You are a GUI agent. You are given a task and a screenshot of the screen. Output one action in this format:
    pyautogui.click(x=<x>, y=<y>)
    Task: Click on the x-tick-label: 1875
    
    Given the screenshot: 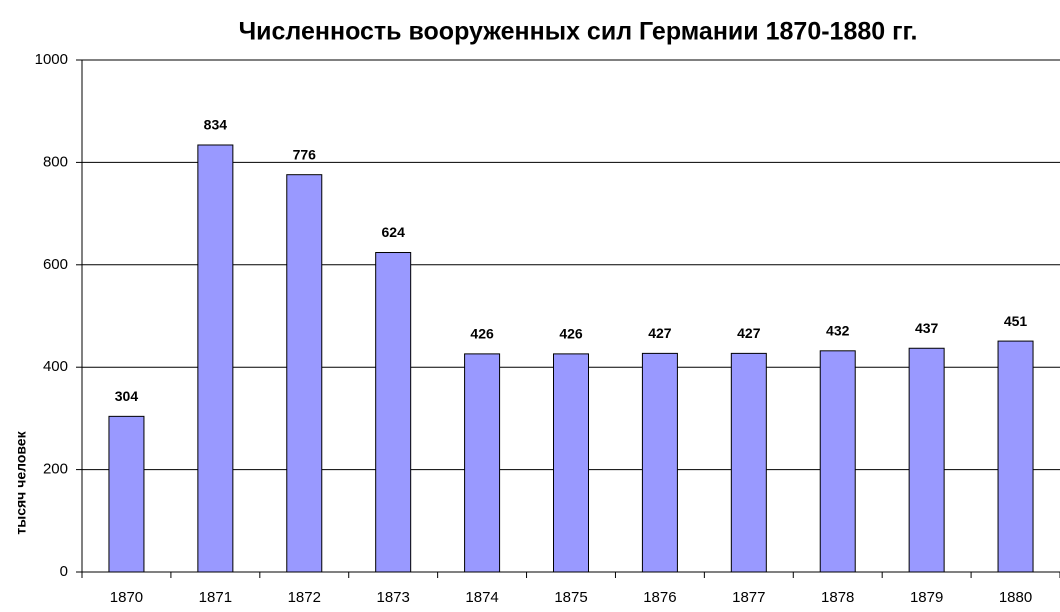 What is the action you would take?
    pyautogui.click(x=570, y=597)
    